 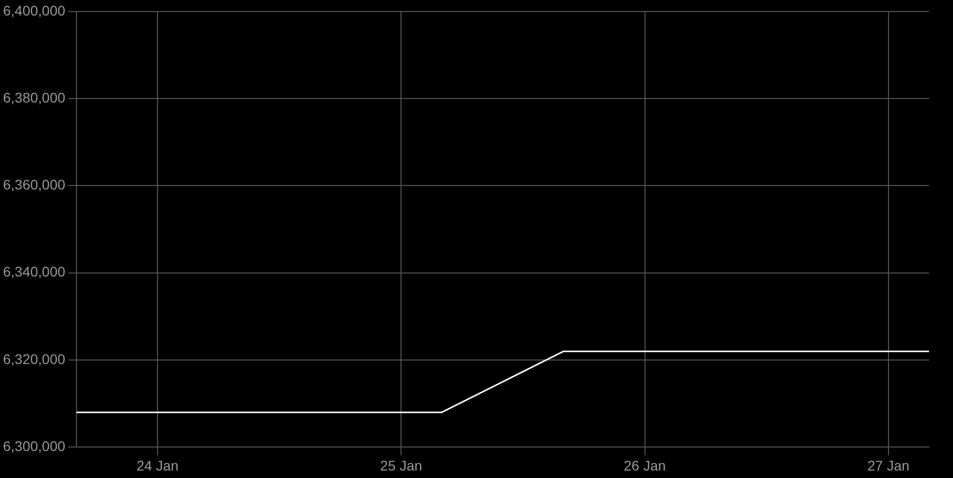 I want to click on y-tick-label: 6,340,000, so click(x=34, y=272).